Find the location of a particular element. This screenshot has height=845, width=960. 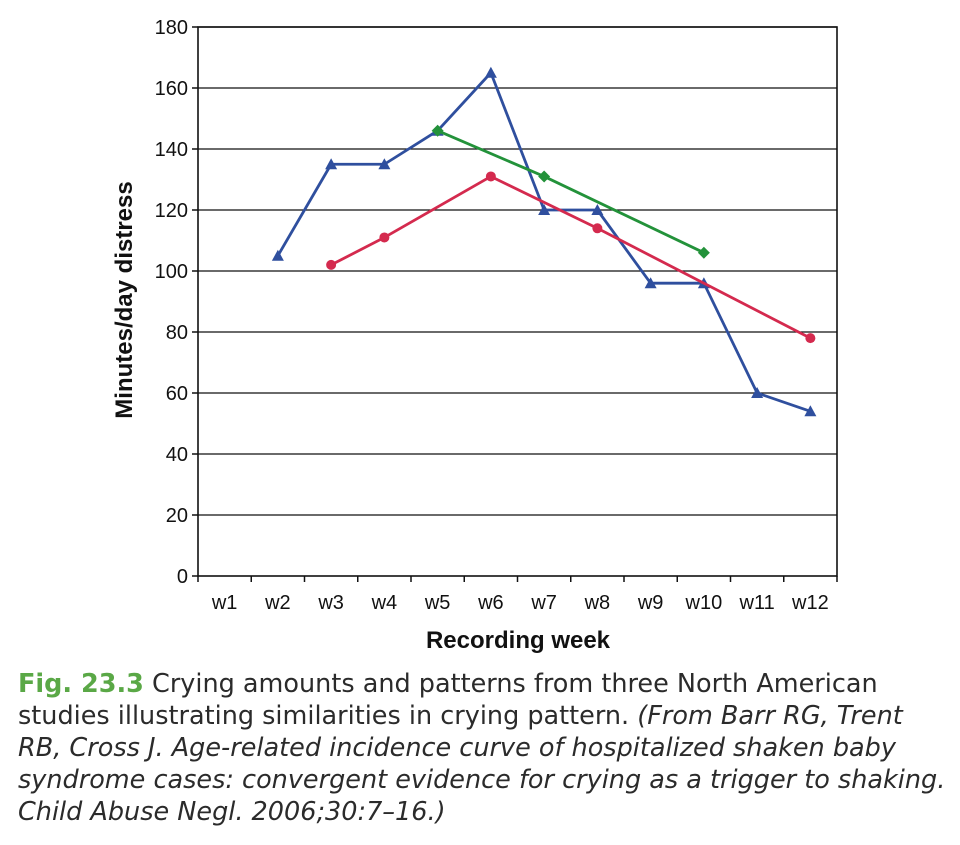

y-tick-label: 0 is located at coordinates (182, 577).